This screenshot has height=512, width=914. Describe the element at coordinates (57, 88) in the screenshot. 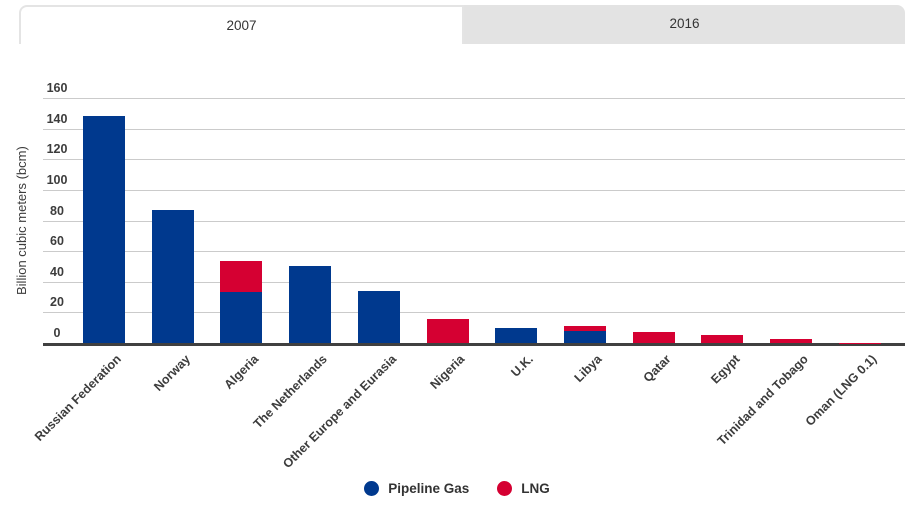

I see `y-axis-tick-label: 160` at that location.